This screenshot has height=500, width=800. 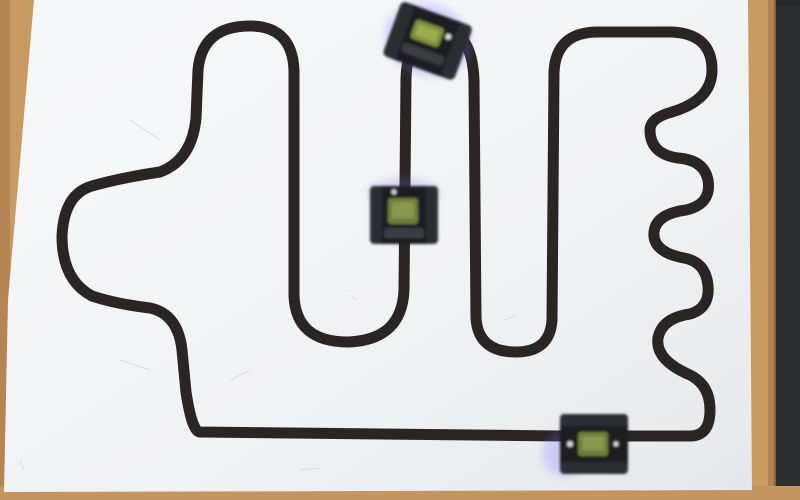 What do you see at coordinates (427, 41) in the screenshot?
I see `robot-top` at bounding box center [427, 41].